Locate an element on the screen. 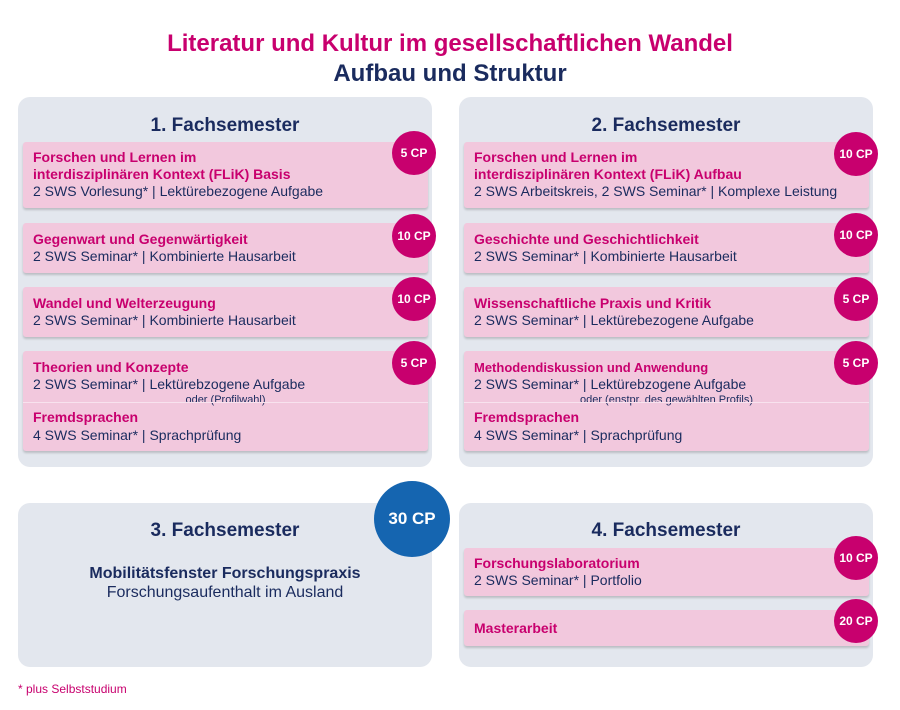  module-title: Masterarbeit is located at coordinates (516, 628).